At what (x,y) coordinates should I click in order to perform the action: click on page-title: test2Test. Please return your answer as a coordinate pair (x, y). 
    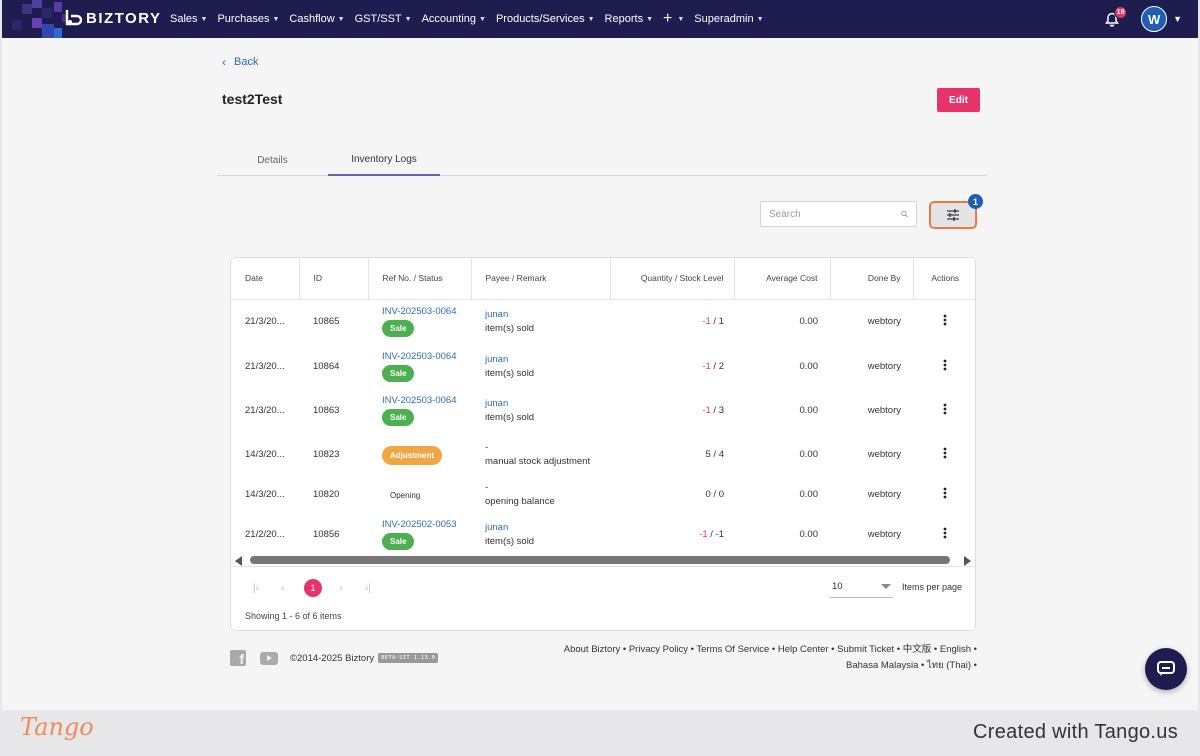
    Looking at the image, I should click on (252, 99).